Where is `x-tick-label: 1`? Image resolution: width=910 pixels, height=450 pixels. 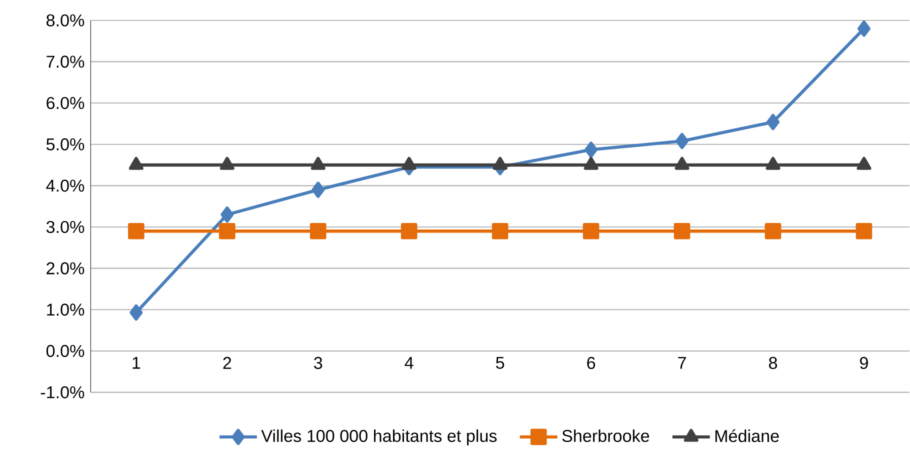 x-tick-label: 1 is located at coordinates (136, 363).